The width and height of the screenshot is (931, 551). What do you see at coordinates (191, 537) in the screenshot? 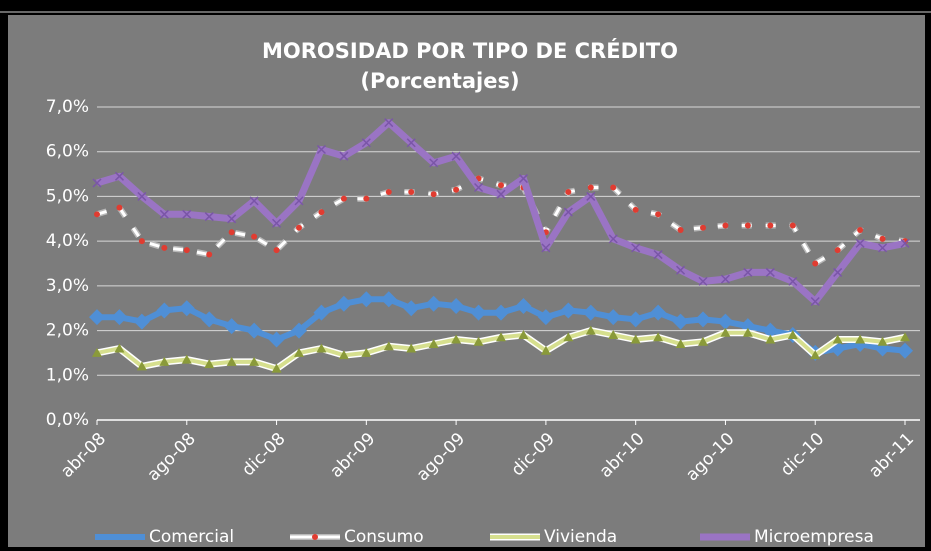
I see `legend-label: Comercial` at bounding box center [191, 537].